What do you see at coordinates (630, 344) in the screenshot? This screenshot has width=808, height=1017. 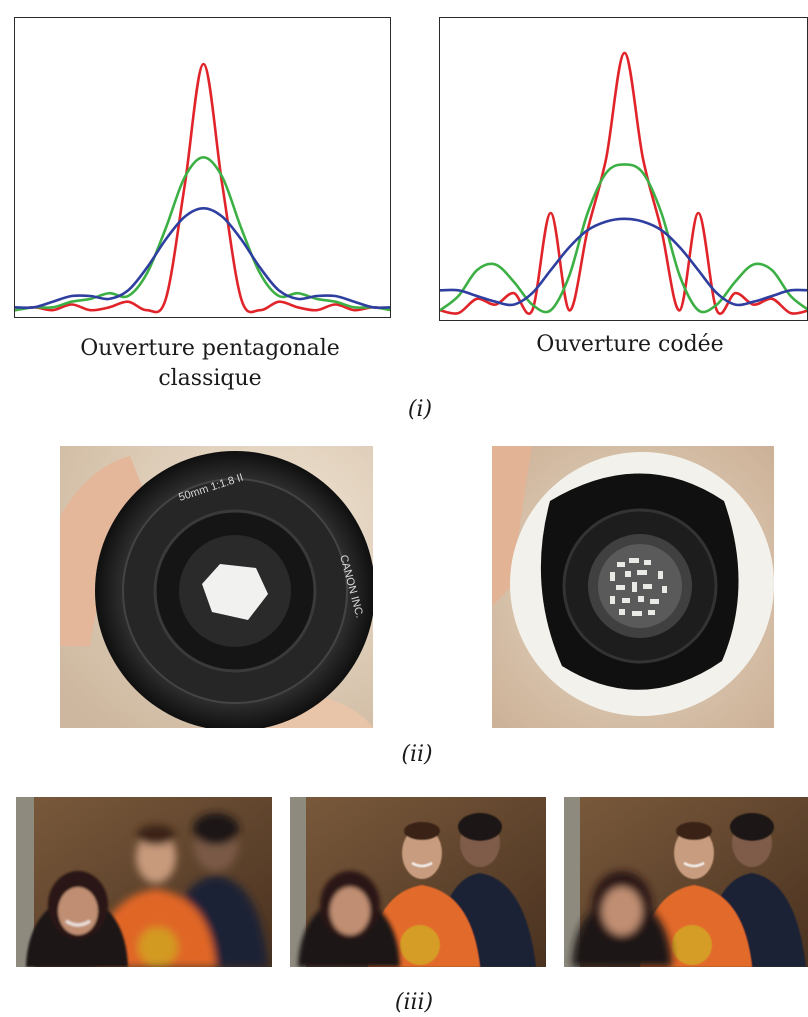 I see `caption-coded: Ouverture codée` at bounding box center [630, 344].